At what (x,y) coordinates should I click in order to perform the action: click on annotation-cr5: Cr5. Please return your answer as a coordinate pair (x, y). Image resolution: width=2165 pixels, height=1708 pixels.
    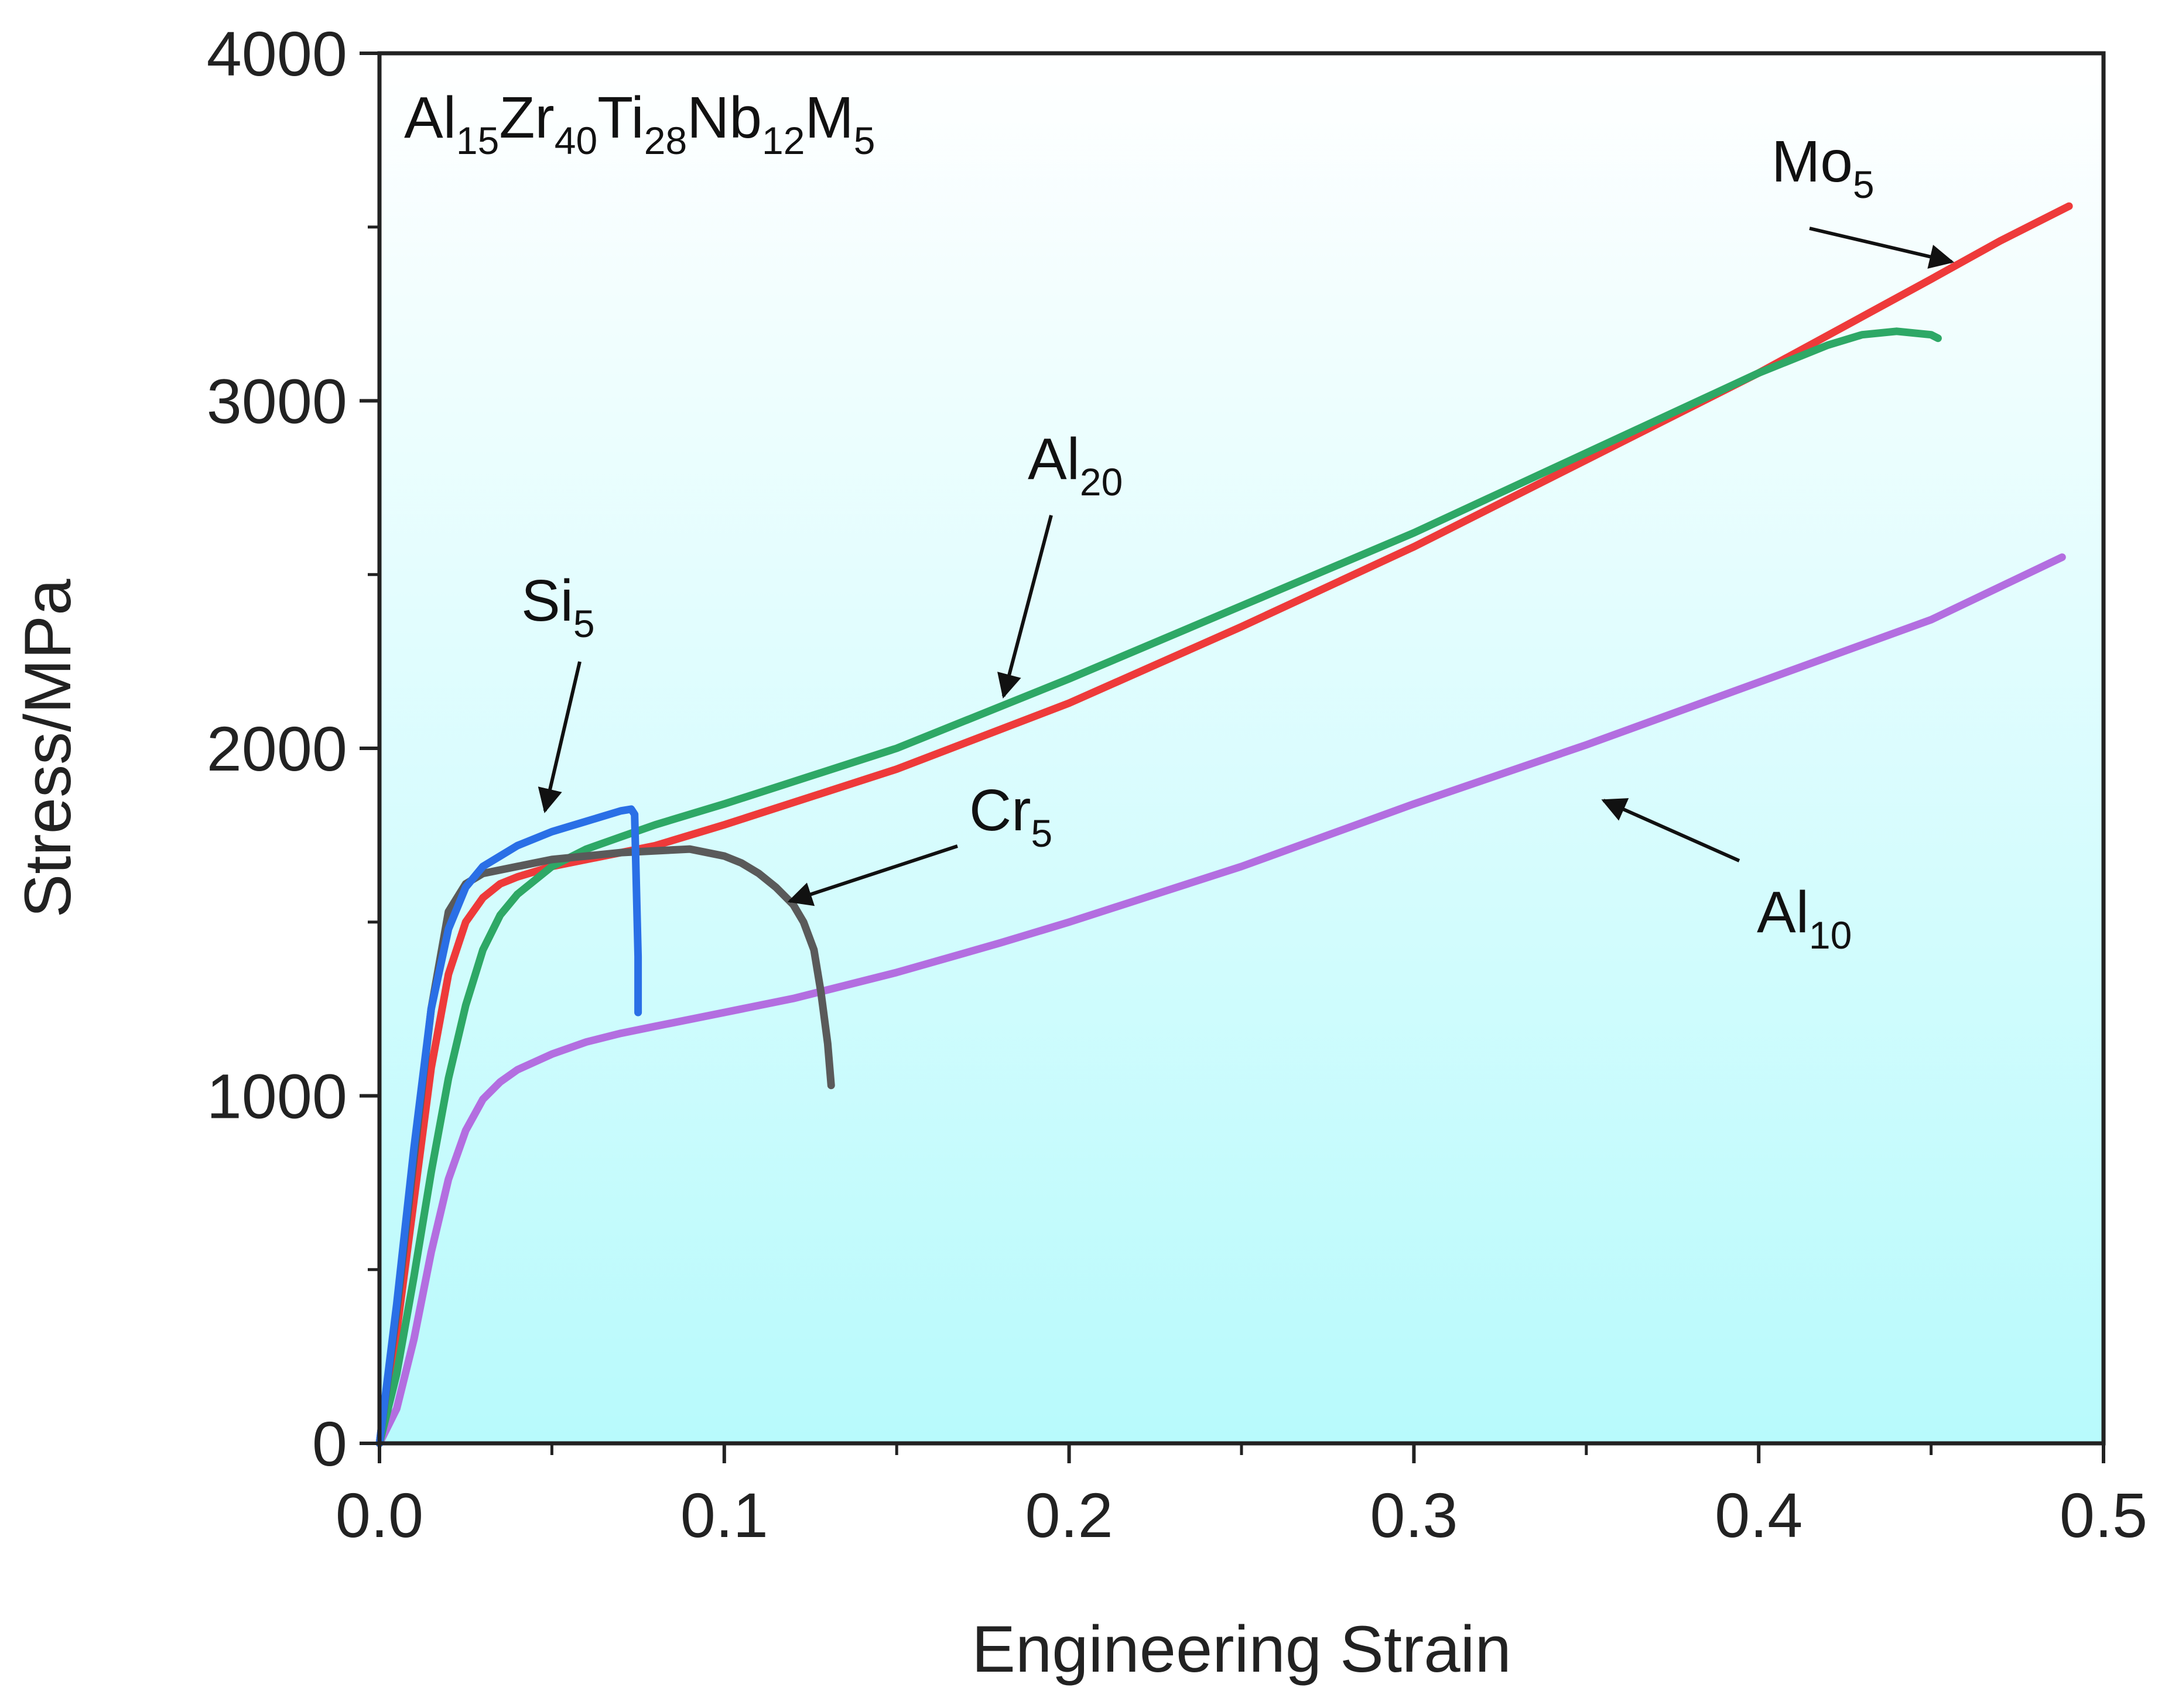
    Looking at the image, I should click on (920, 842).